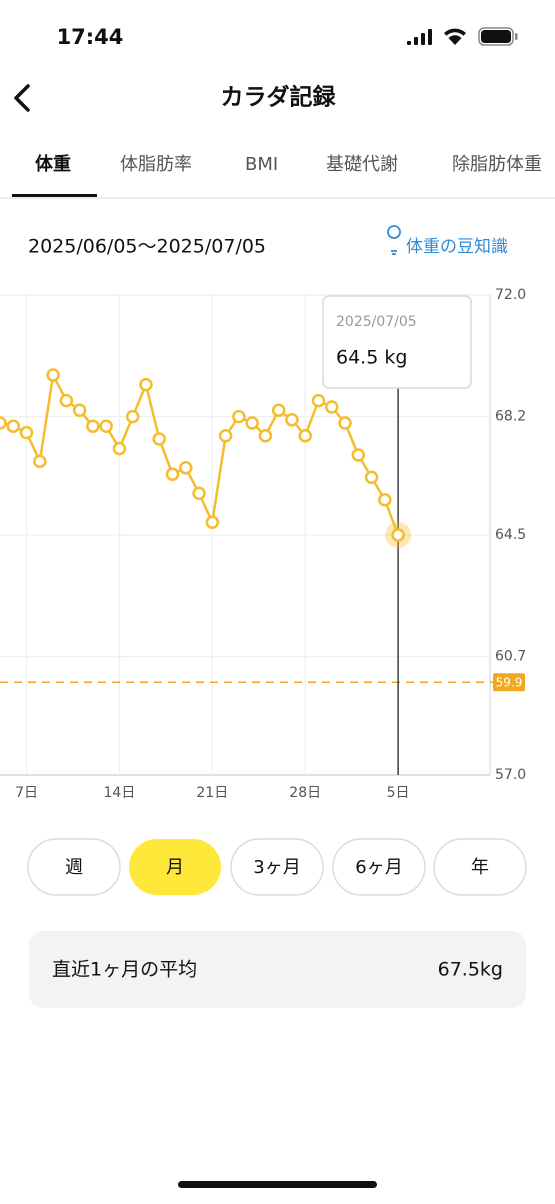 The height and width of the screenshot is (1204, 555). What do you see at coordinates (394, 240) in the screenshot?
I see `bulb-icon` at bounding box center [394, 240].